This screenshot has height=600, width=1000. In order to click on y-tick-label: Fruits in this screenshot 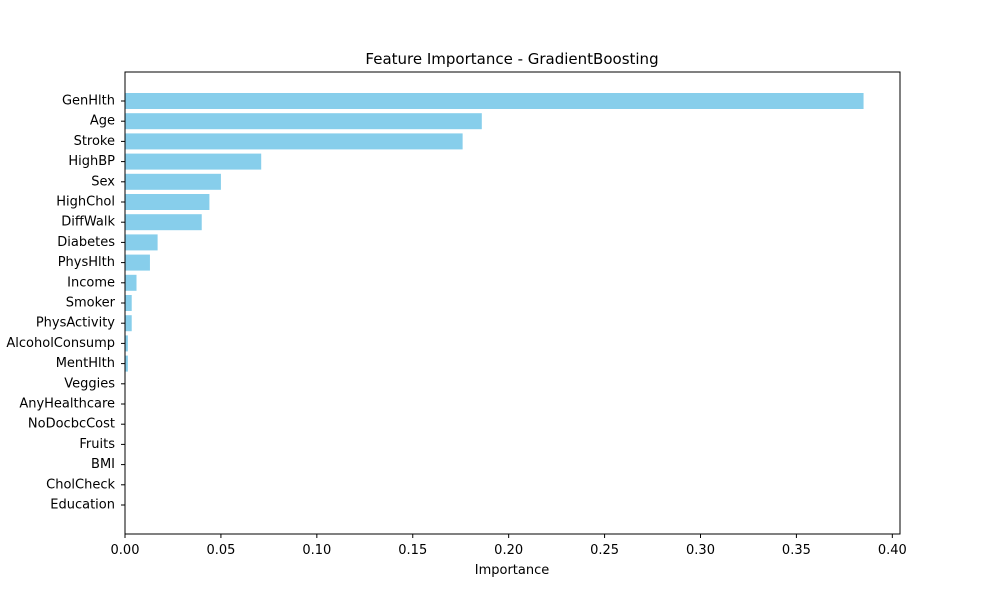, I will do `click(97, 444)`.